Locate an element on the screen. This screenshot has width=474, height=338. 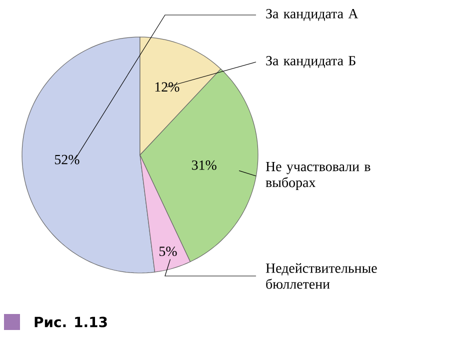
text: Рис. 1.13 is located at coordinates (70, 322).